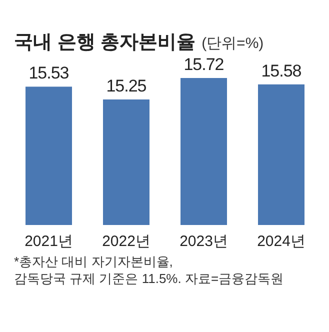 This screenshot has width=329, height=332. What do you see at coordinates (93, 261) in the screenshot?
I see `annotation: *총자산 대비 자기자본비율,` at bounding box center [93, 261].